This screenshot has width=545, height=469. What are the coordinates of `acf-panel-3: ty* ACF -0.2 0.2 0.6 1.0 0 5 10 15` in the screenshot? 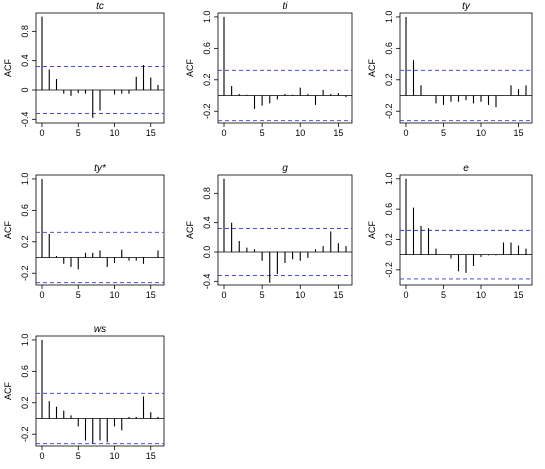 It's located at (84, 231).